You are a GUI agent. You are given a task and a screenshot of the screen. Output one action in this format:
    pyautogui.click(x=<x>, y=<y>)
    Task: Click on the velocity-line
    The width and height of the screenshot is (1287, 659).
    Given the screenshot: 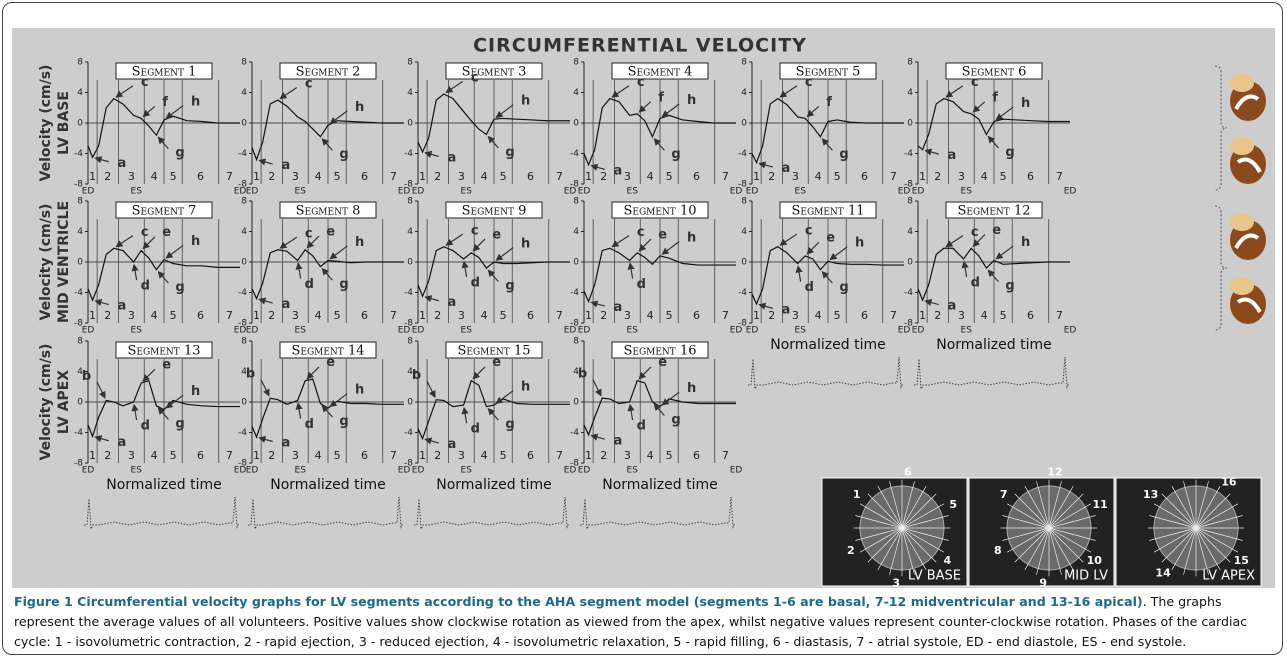 What is the action you would take?
    pyautogui.click(x=327, y=274)
    